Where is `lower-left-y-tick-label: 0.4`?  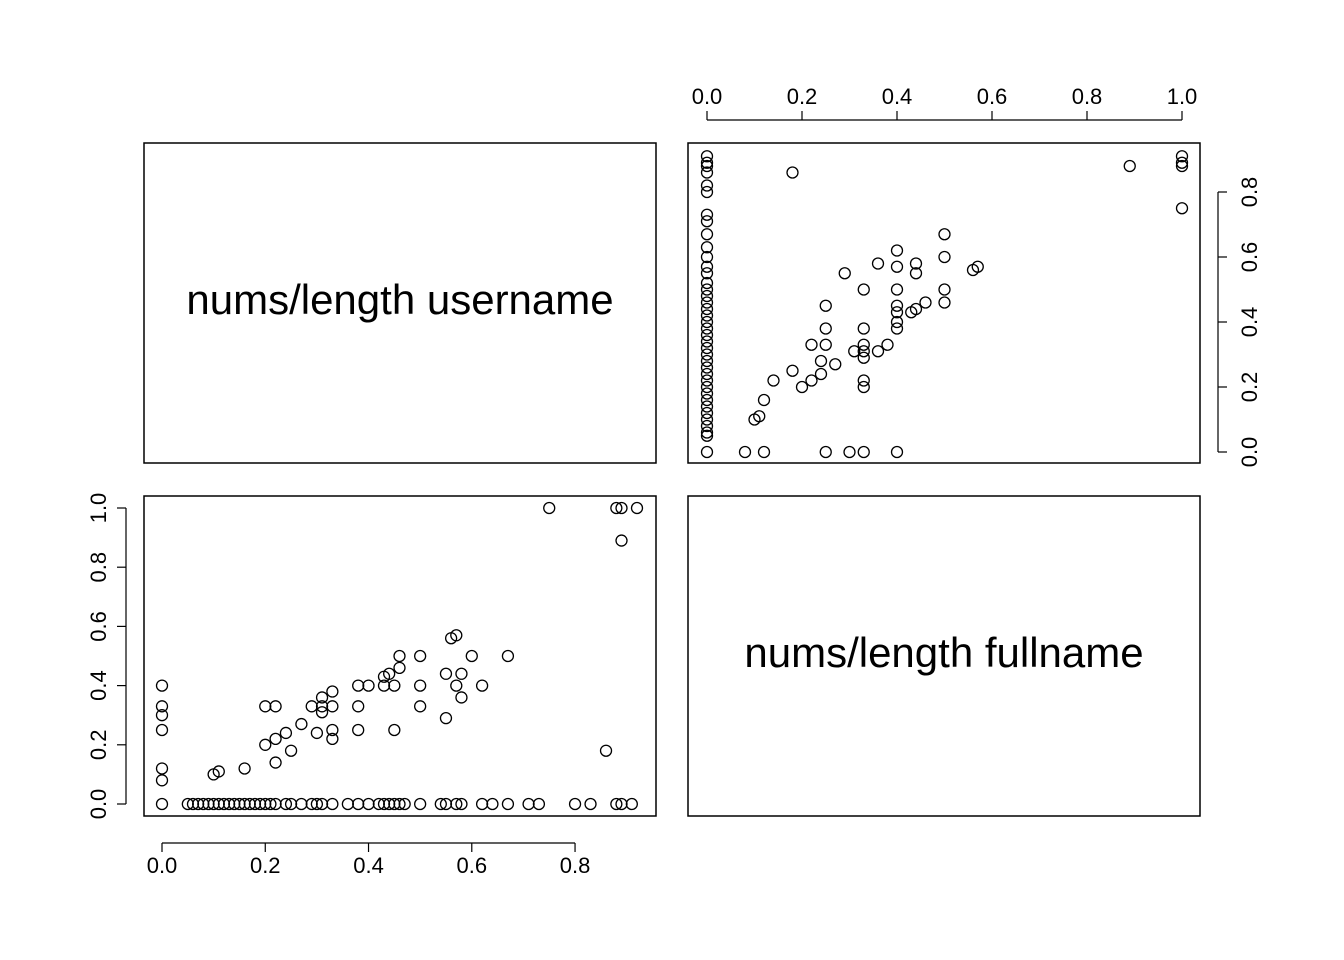
lower-left-y-tick-label: 0.4 is located at coordinates (98, 685).